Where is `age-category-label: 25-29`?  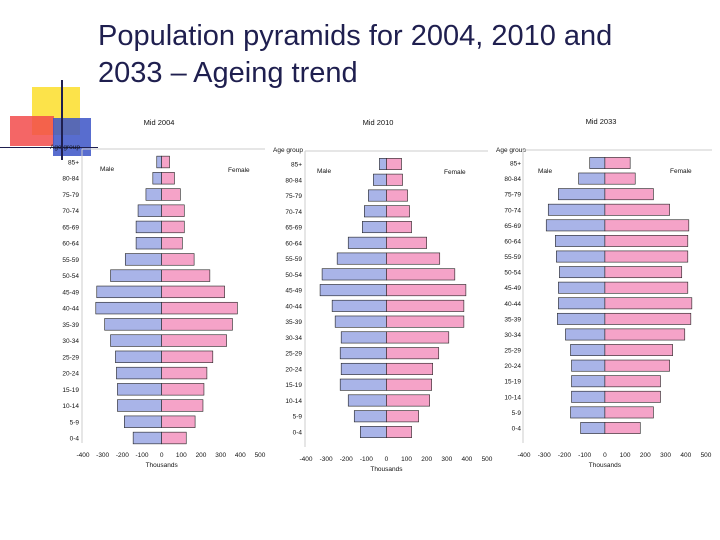 age-category-label: 25-29 is located at coordinates (293, 354).